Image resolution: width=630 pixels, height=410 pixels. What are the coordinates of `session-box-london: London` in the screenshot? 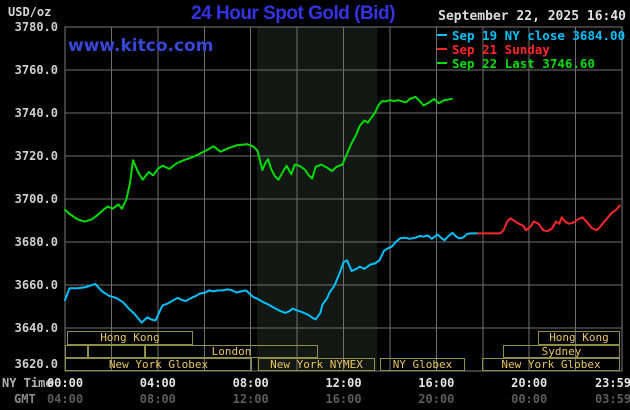 It's located at (231, 351).